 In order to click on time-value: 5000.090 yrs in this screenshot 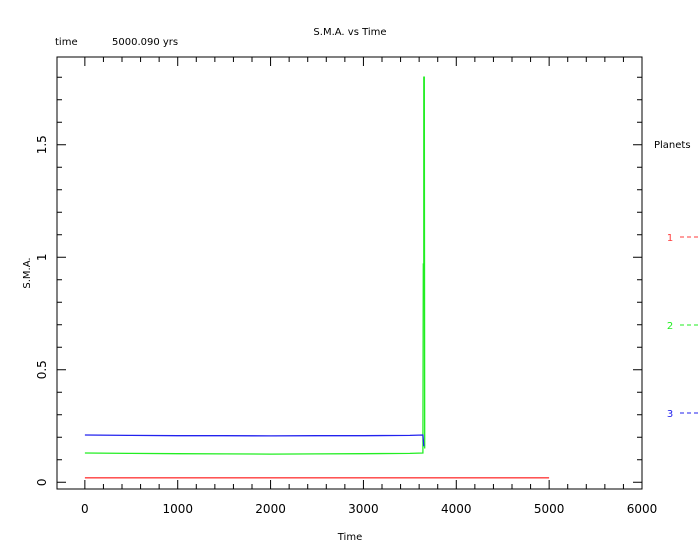, I will do `click(145, 42)`.